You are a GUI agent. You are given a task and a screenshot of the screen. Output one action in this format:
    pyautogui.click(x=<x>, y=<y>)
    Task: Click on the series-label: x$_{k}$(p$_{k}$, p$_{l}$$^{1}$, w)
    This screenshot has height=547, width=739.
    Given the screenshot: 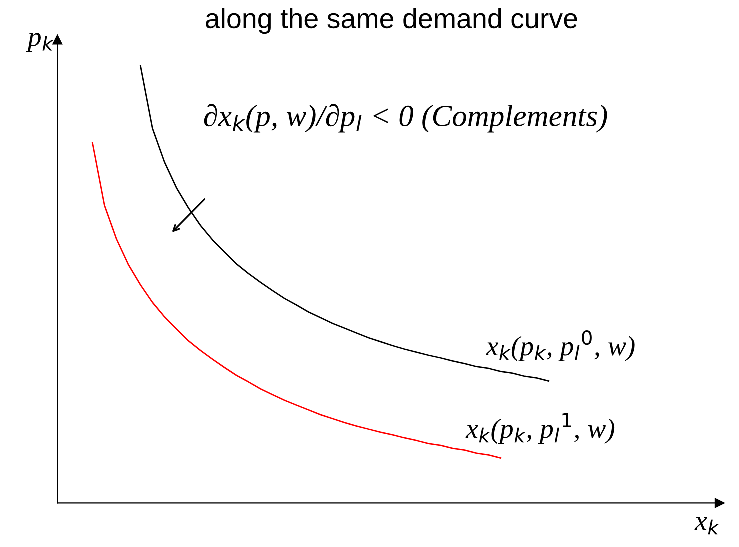 What is the action you would take?
    pyautogui.click(x=540, y=428)
    